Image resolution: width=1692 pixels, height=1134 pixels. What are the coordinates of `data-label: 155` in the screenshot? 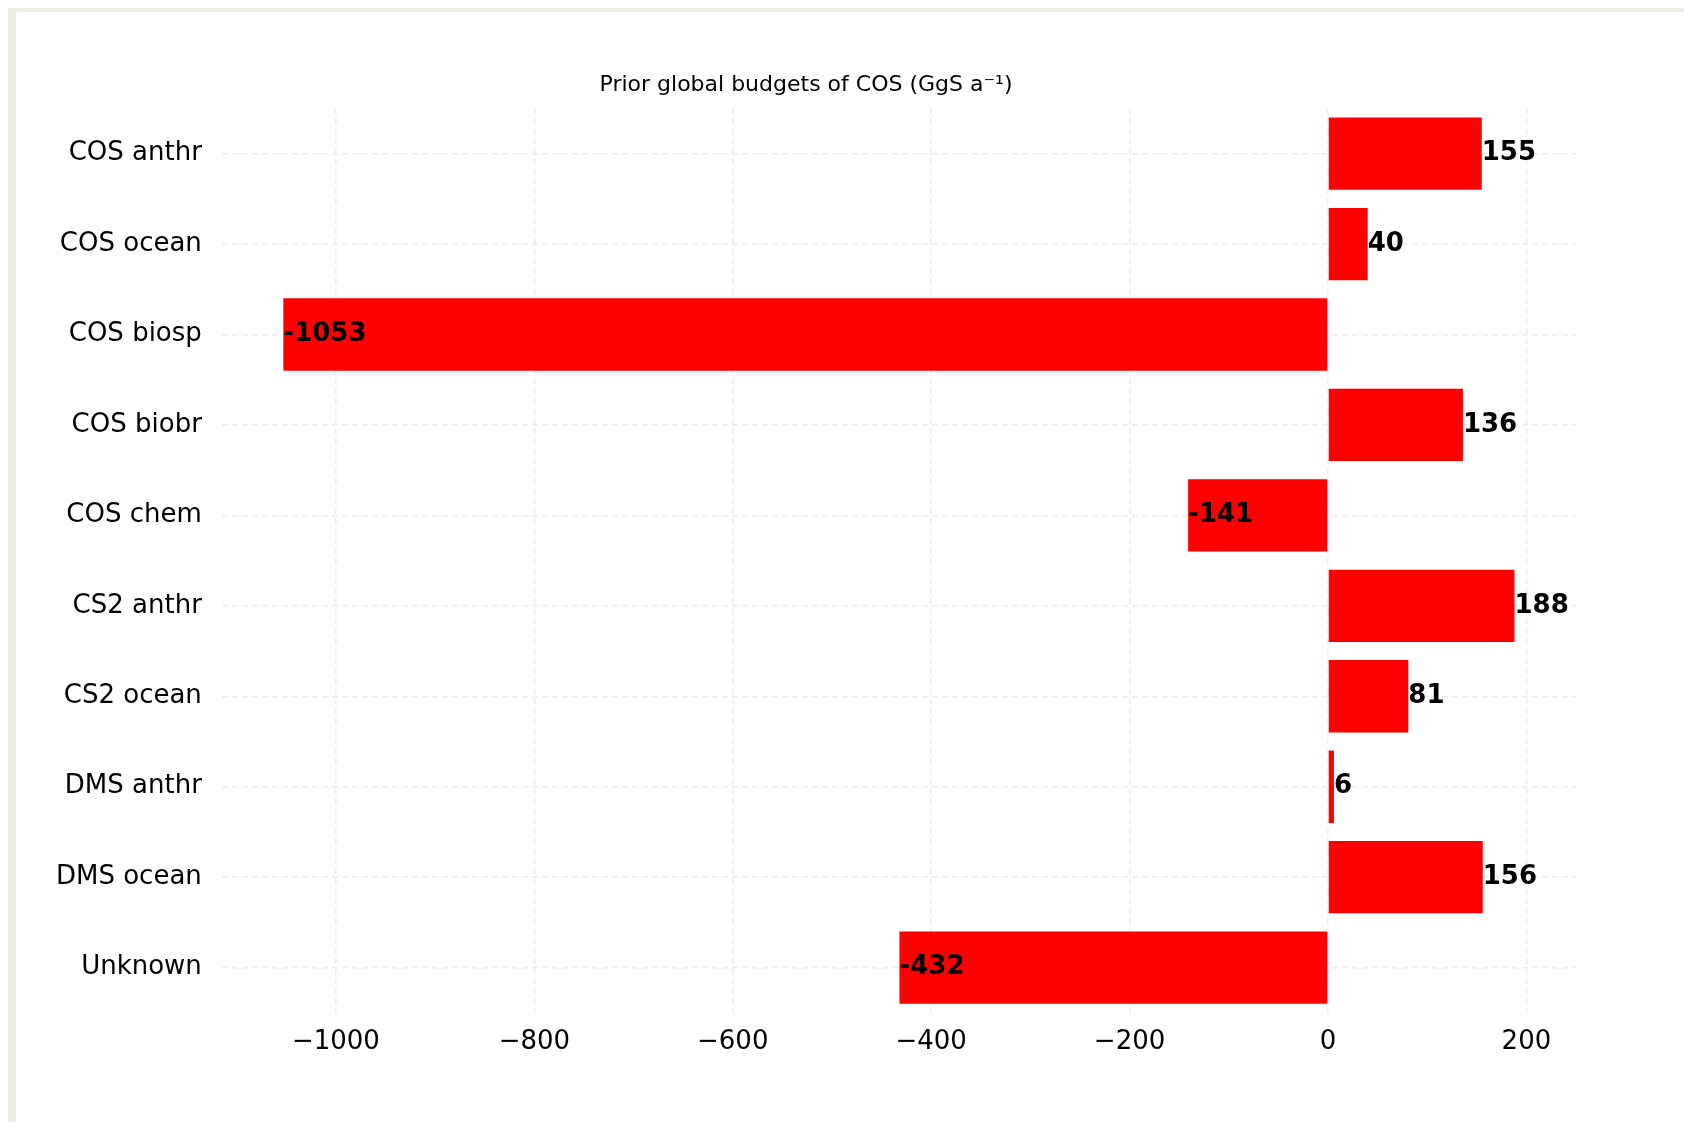 It's located at (1509, 151).